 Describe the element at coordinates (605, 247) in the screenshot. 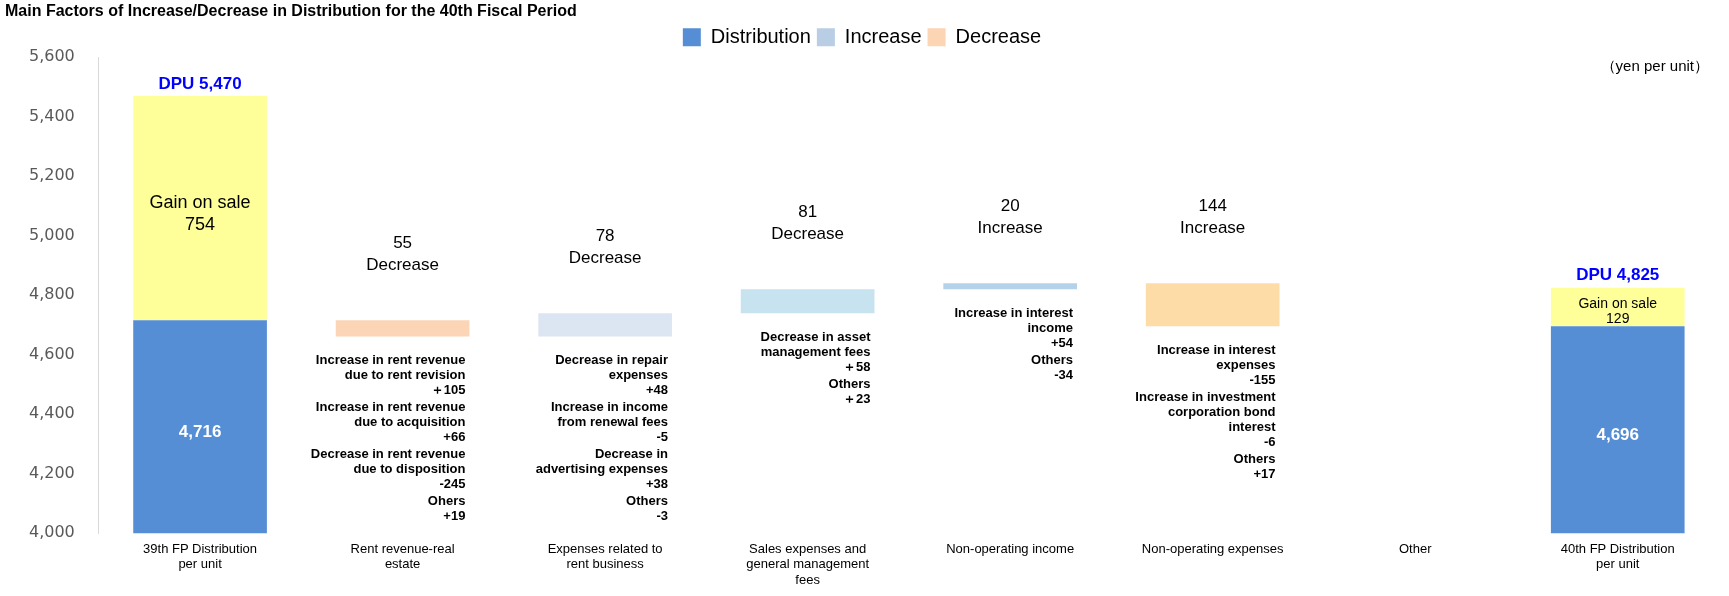

I see `data-label: 78 Decrease` at that location.